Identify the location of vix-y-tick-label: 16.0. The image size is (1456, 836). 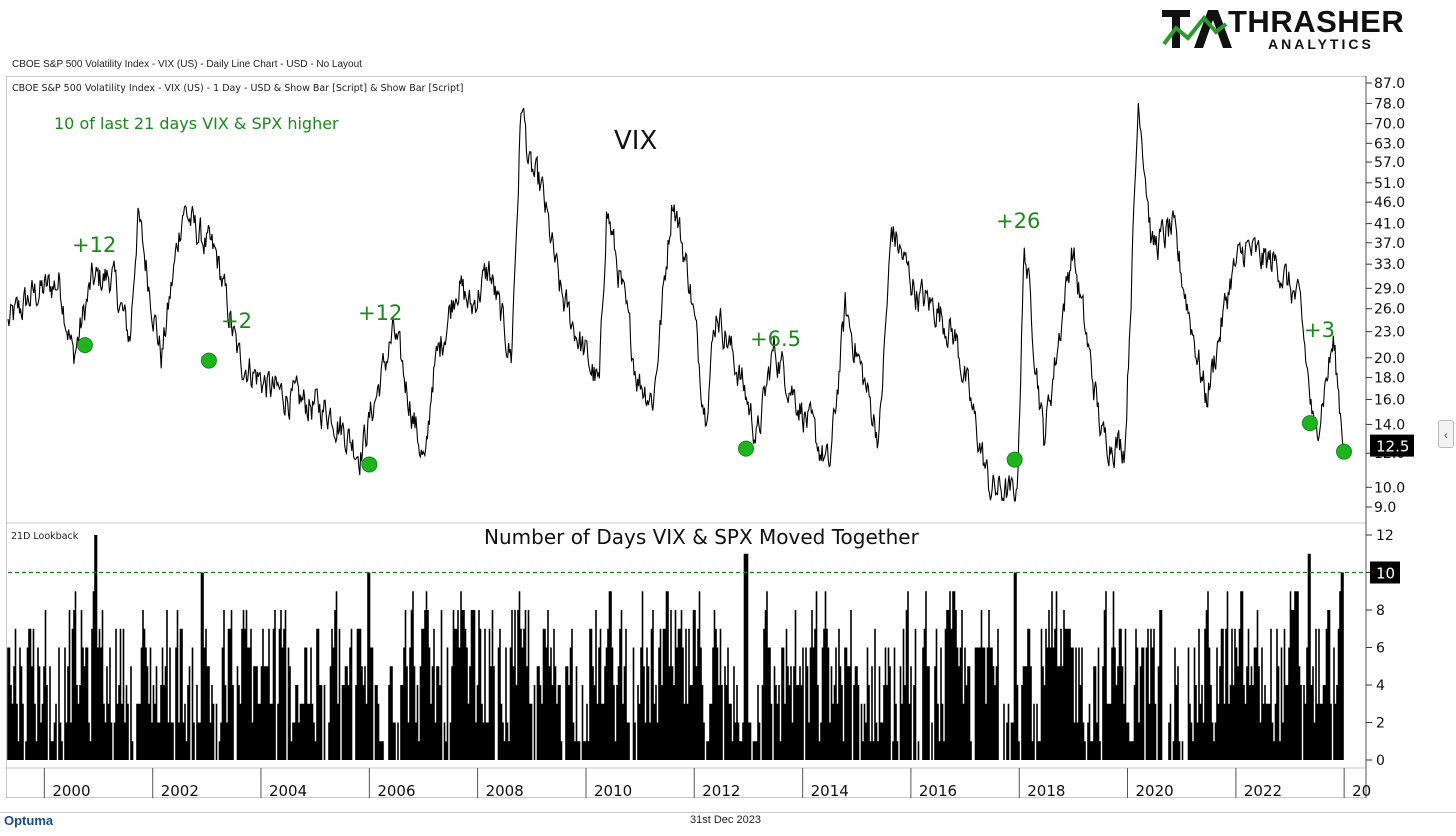
(1389, 400).